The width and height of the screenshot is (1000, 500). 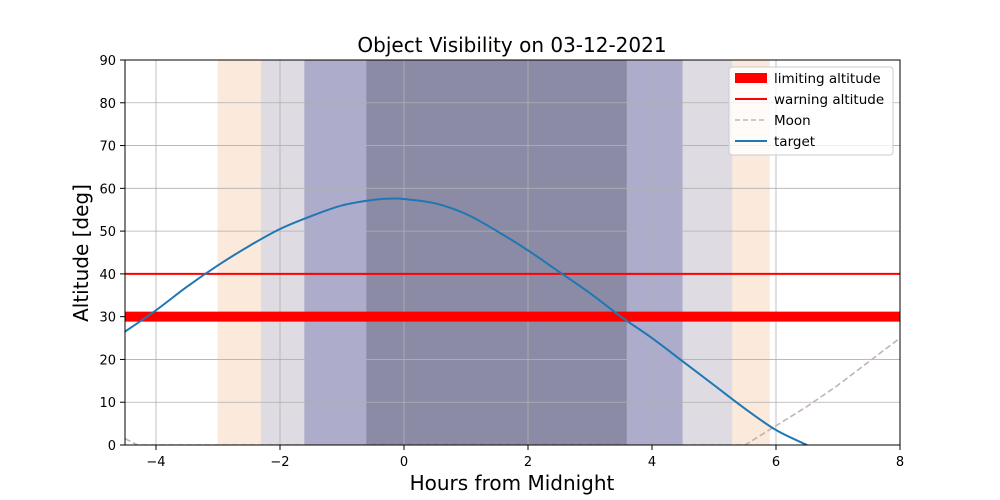 I want to click on y-tick-label: 60, so click(x=107, y=189).